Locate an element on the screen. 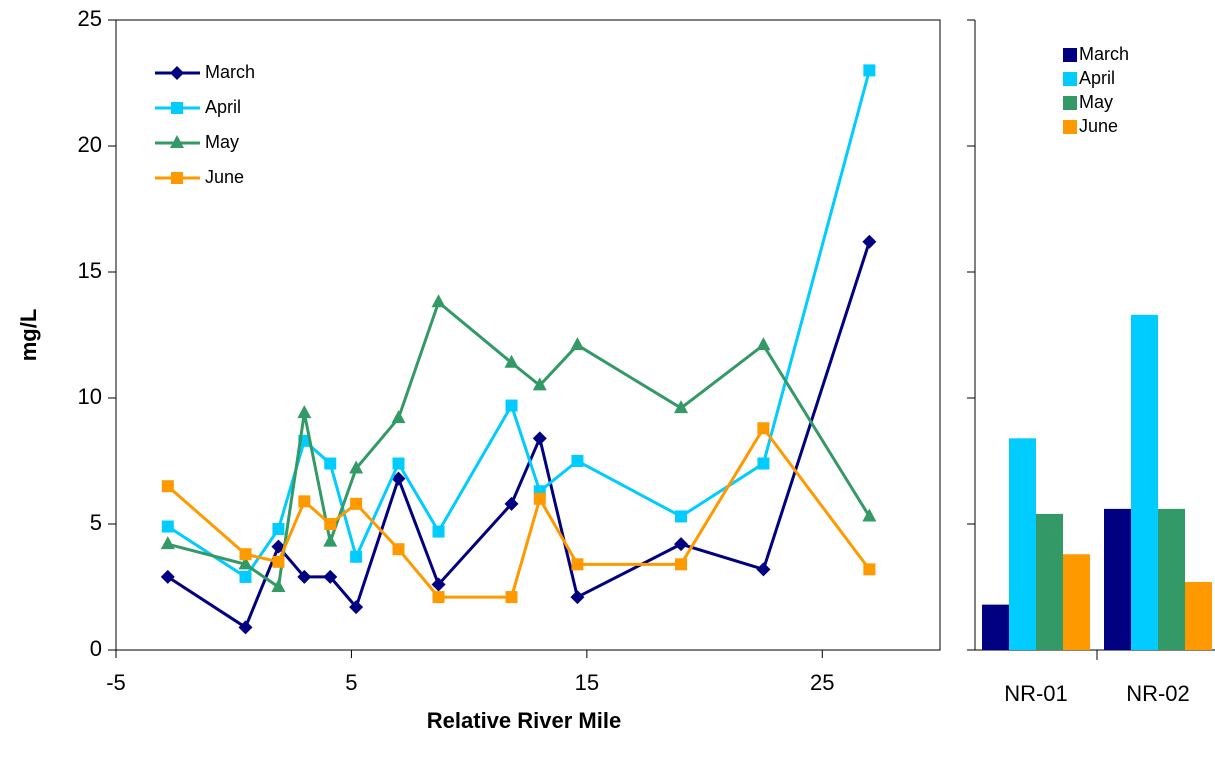 The width and height of the screenshot is (1215, 763). x-tick-label: 15 is located at coordinates (587, 682).